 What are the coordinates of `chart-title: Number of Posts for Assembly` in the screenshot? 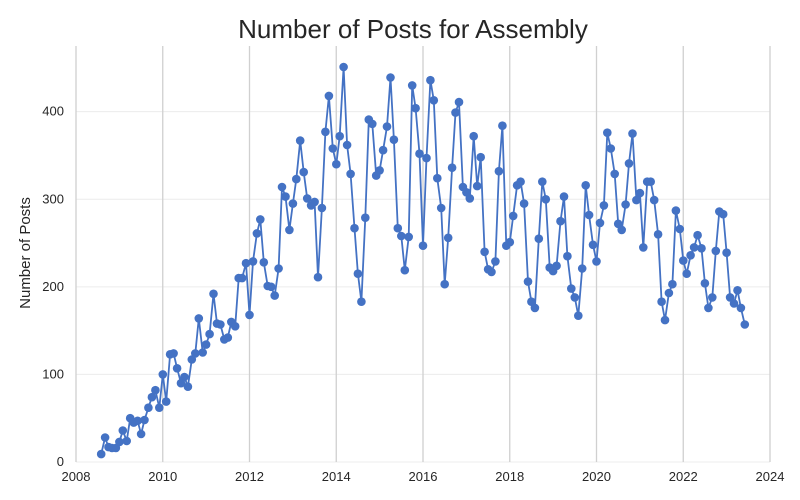 It's located at (413, 29).